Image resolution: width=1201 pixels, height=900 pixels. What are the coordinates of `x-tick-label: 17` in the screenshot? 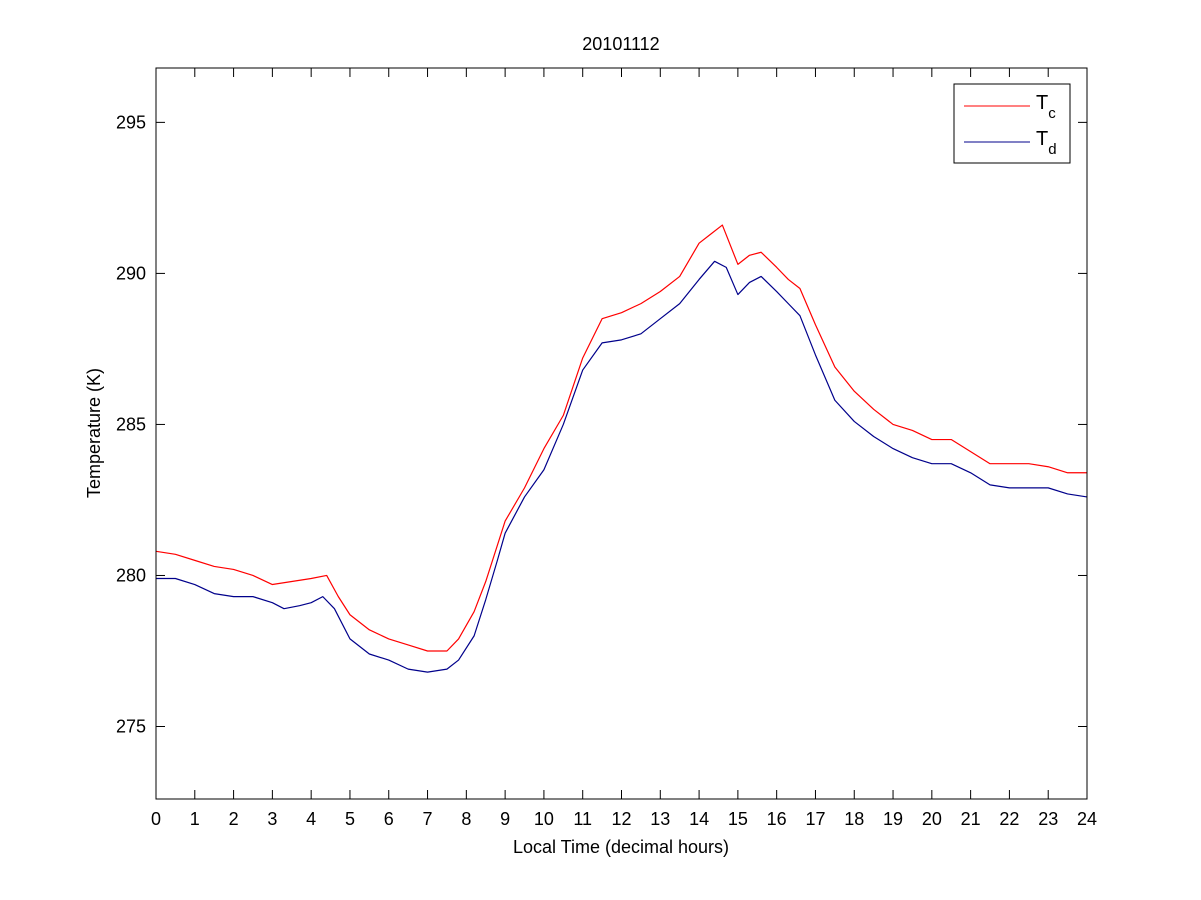 It's located at (815, 819).